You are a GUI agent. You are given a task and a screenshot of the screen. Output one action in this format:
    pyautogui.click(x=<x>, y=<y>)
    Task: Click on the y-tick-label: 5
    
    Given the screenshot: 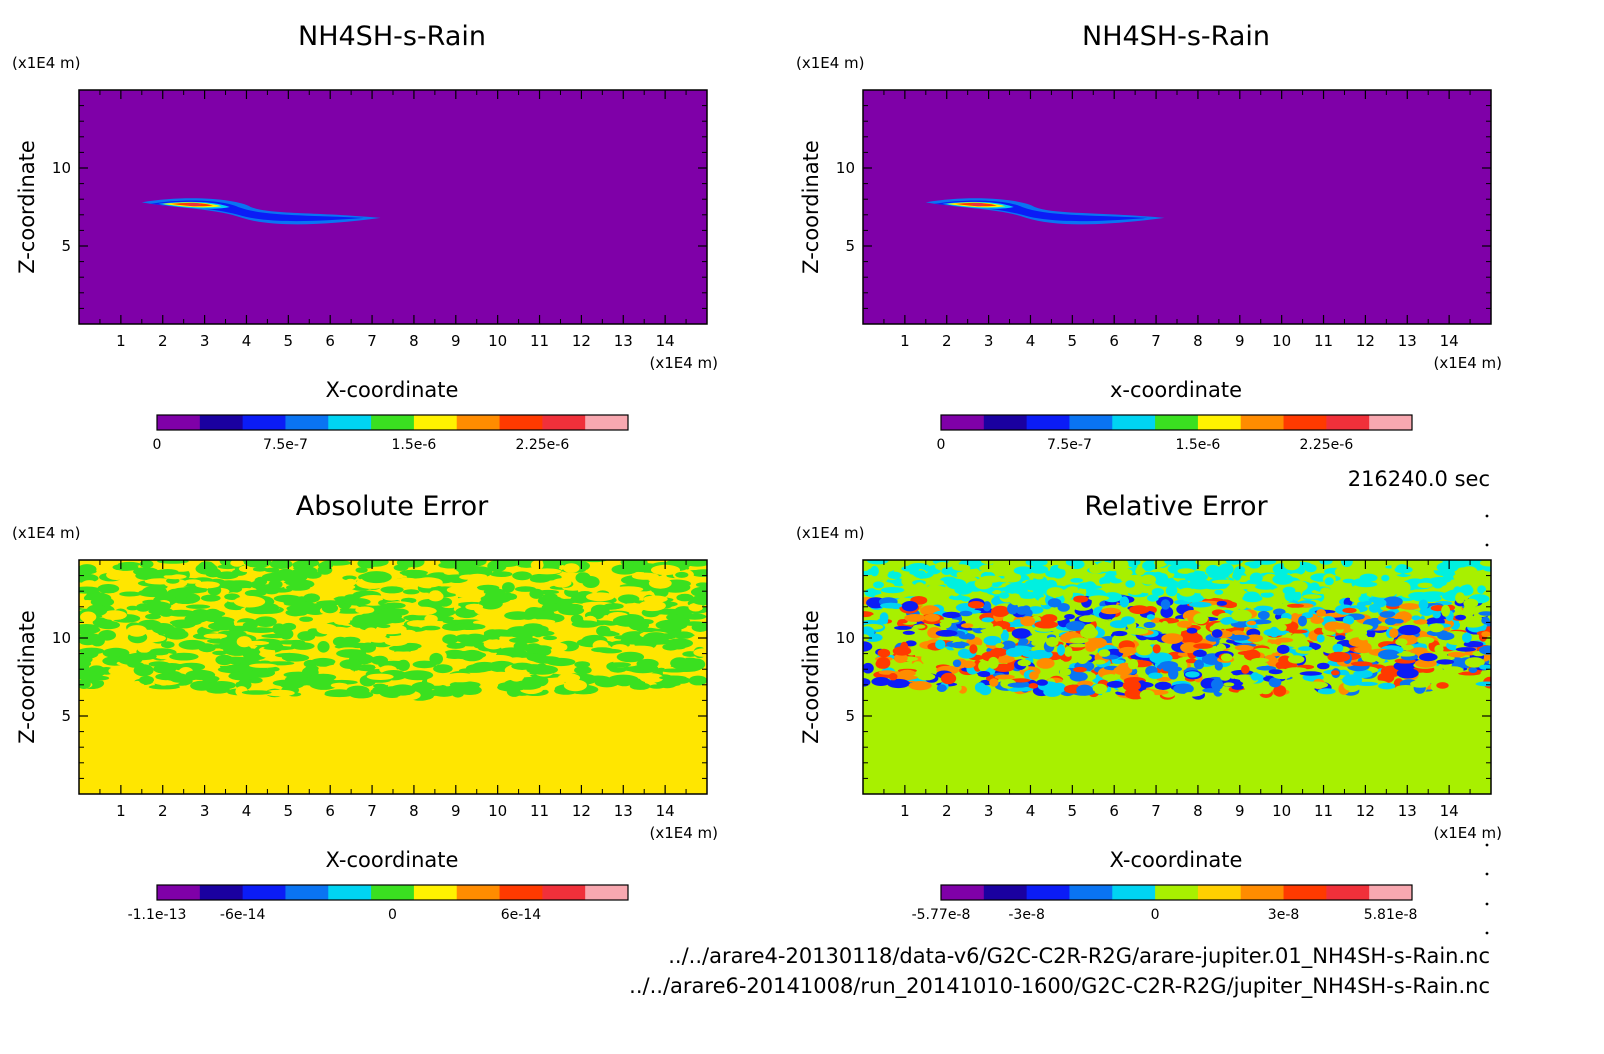 What is the action you would take?
    pyautogui.click(x=66, y=716)
    